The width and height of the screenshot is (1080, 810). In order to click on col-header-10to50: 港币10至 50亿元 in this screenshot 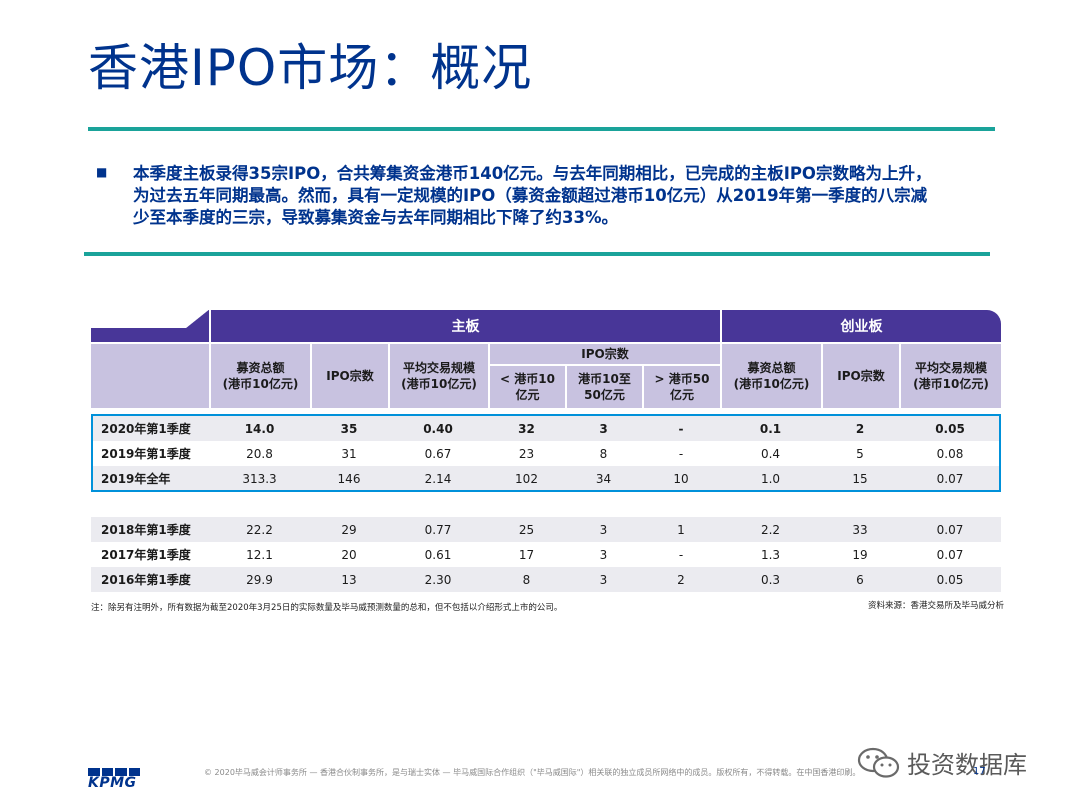, I will do `click(603, 387)`.